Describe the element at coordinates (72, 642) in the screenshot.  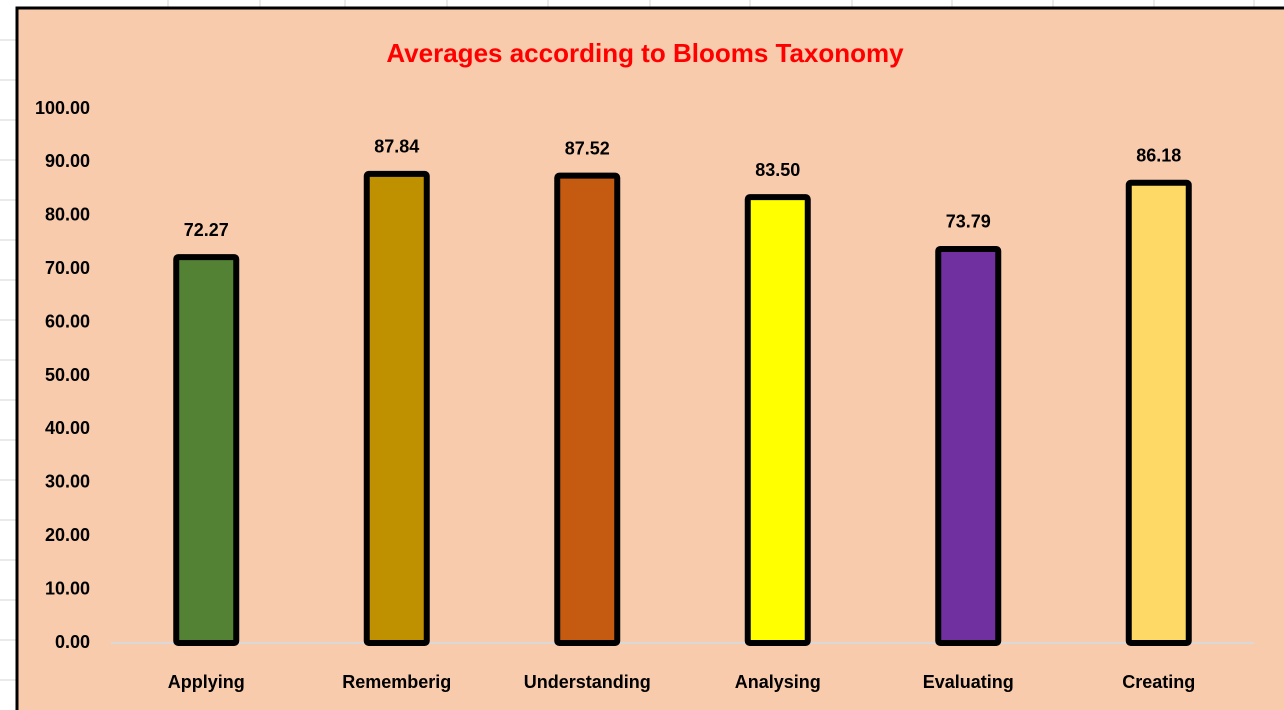
I see `y-tick-label: 0.00` at that location.